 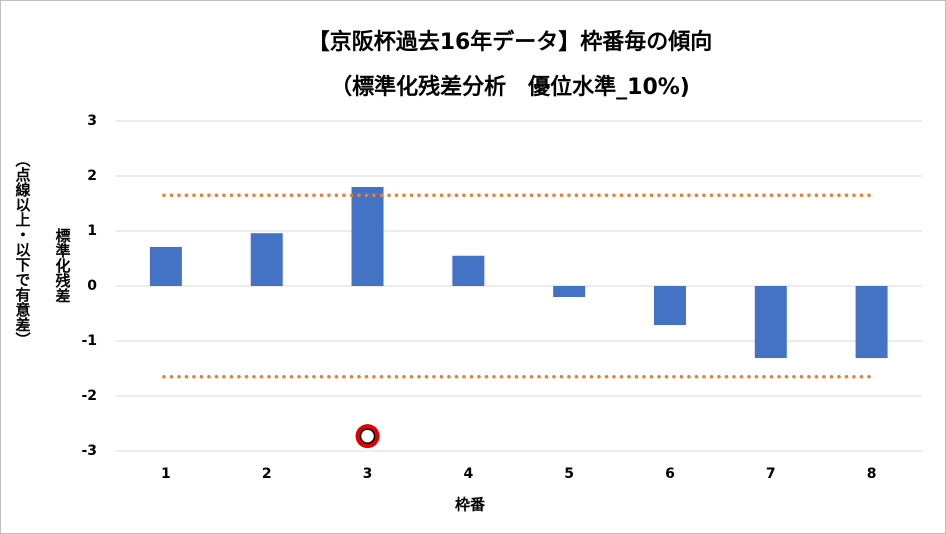 I want to click on chart-title: 【京阪杯過去16年データ】枠番毎の傾向, so click(x=510, y=42).